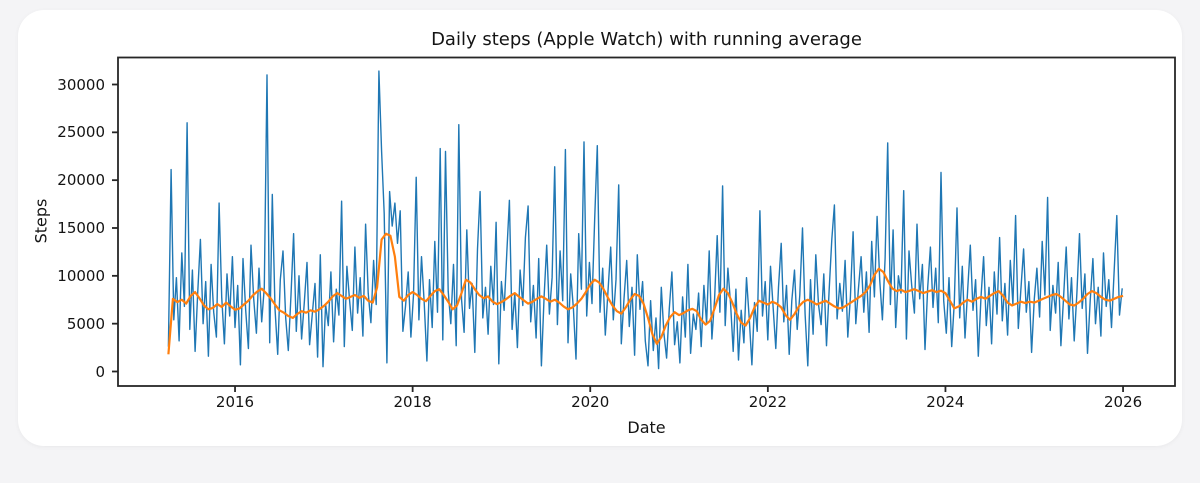 The image size is (1200, 483). I want to click on y-tick-label: 5000, so click(85, 323).